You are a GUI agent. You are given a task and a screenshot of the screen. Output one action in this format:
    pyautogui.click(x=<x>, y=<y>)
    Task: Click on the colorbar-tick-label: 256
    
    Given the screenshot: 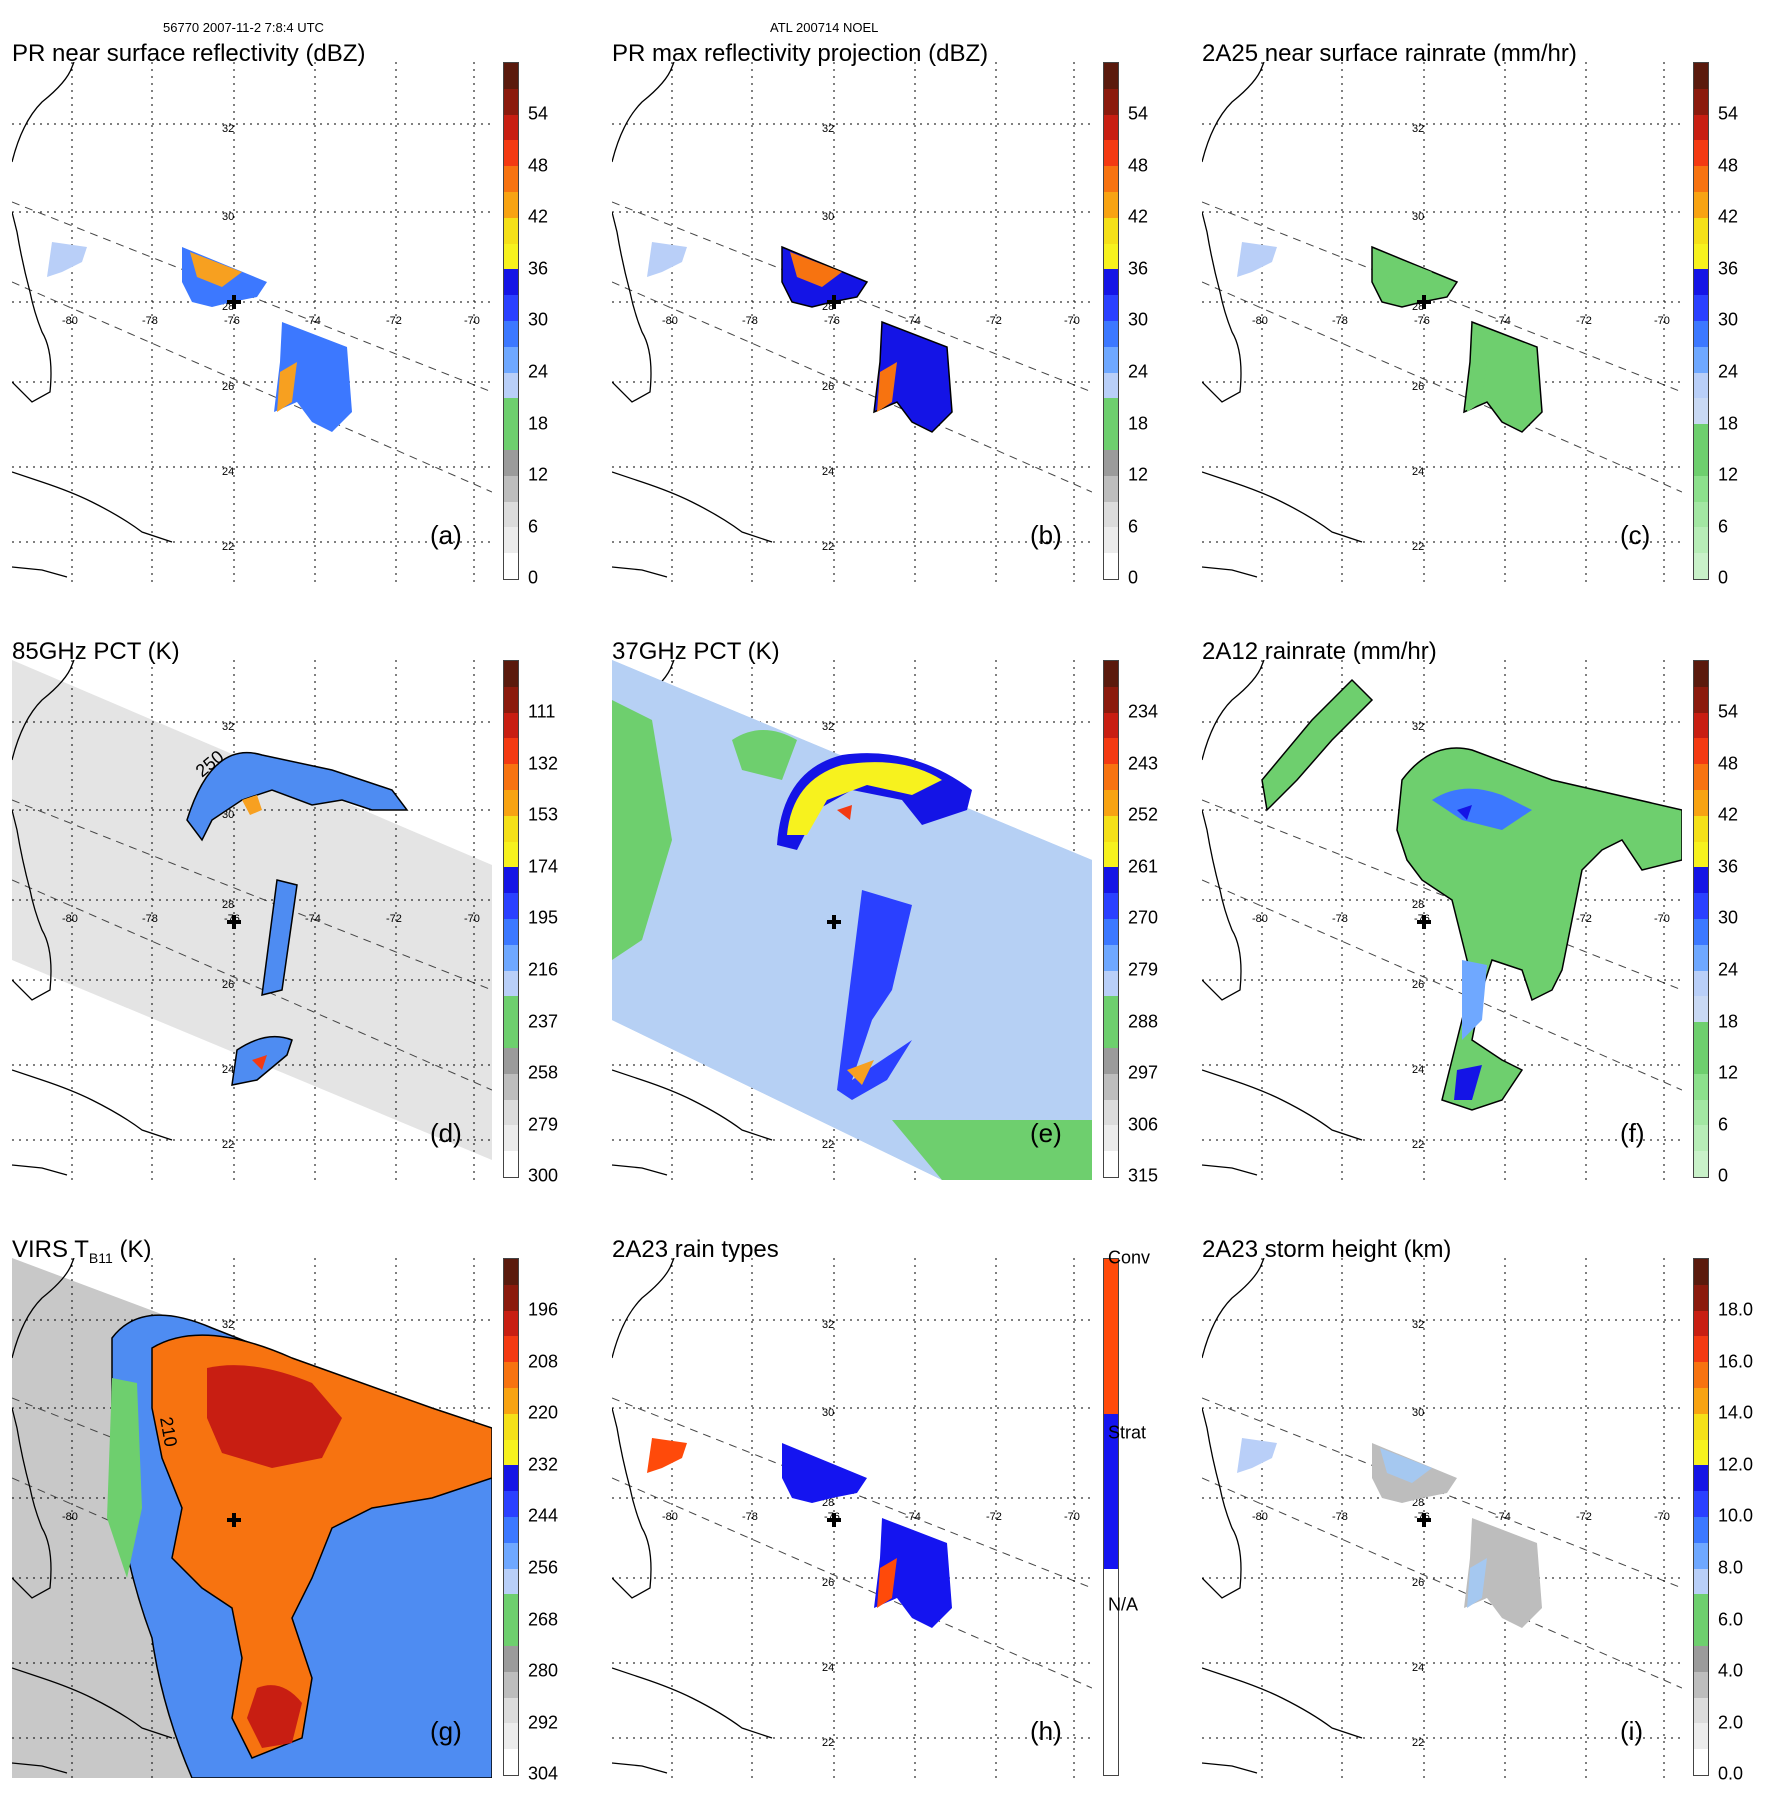 What is the action you would take?
    pyautogui.click(x=543, y=1567)
    